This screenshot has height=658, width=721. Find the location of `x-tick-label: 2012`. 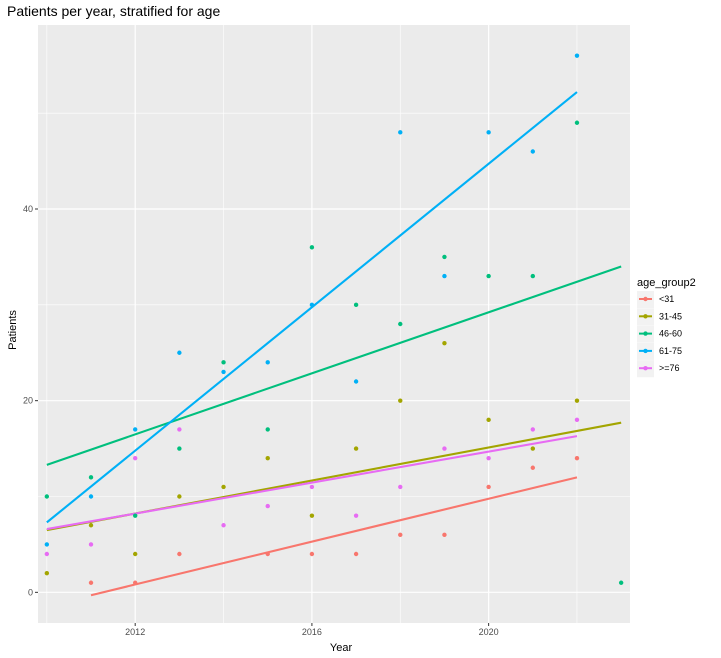

x-tick-label: 2012 is located at coordinates (135, 632).